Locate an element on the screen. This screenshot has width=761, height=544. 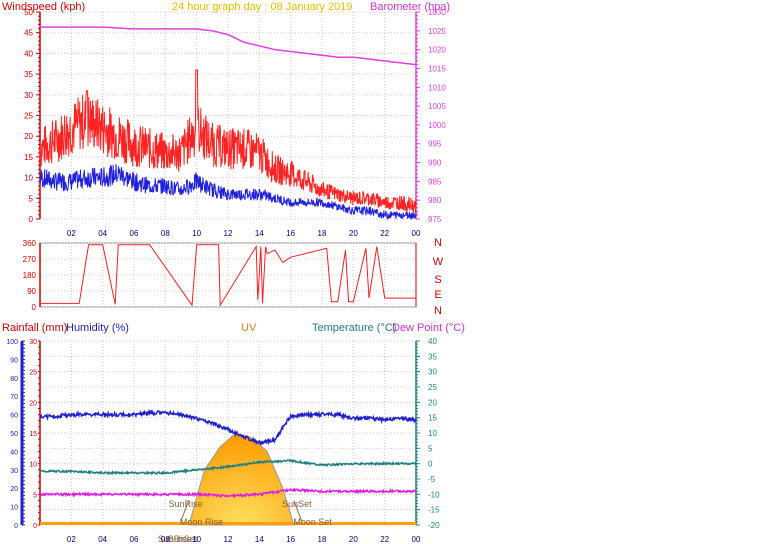
baro-tick-label: 985 is located at coordinates (435, 181).